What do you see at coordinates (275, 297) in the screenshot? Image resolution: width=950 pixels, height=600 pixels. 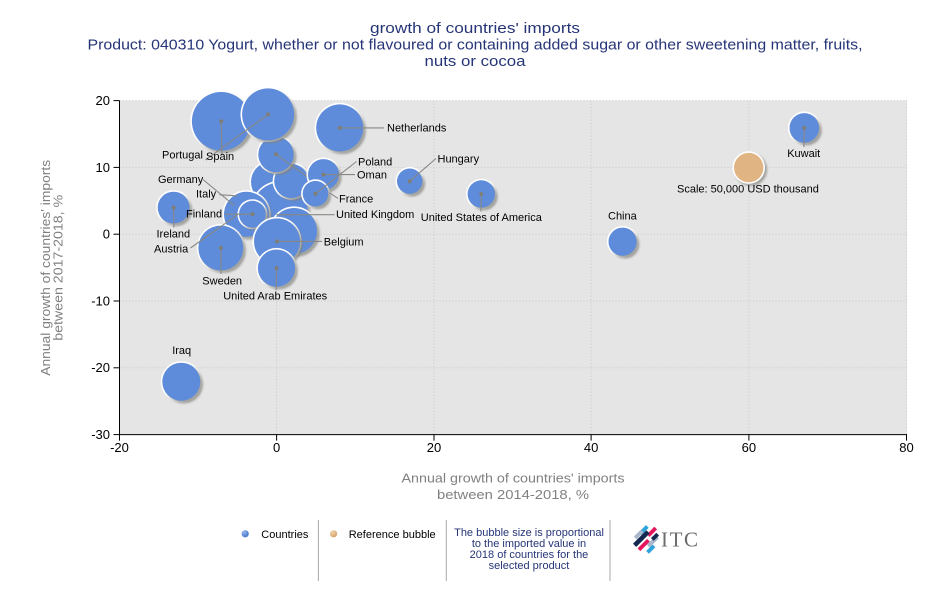 I see `svg-text: United Arab Emirates` at bounding box center [275, 297].